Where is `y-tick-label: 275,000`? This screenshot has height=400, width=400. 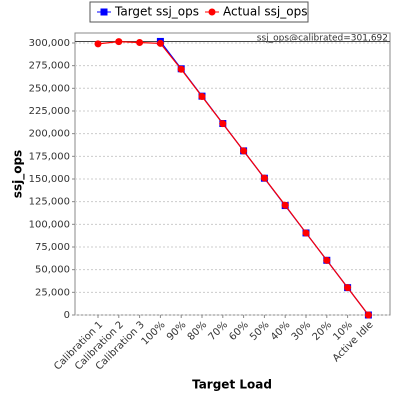
y-tick-label: 275,000 is located at coordinates (49, 66).